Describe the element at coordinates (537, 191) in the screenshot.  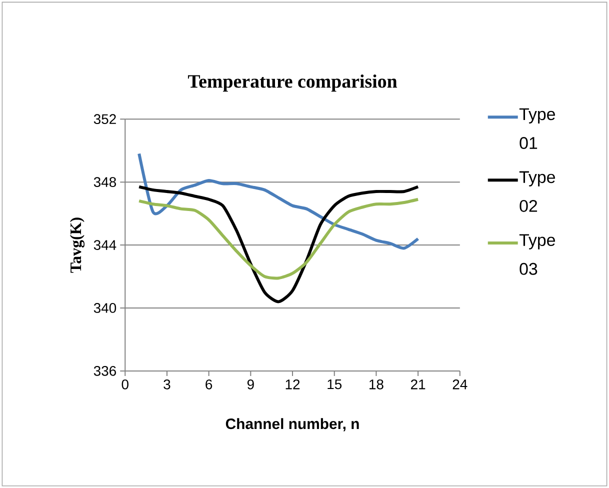
I see `legend-label: Type 02` at that location.